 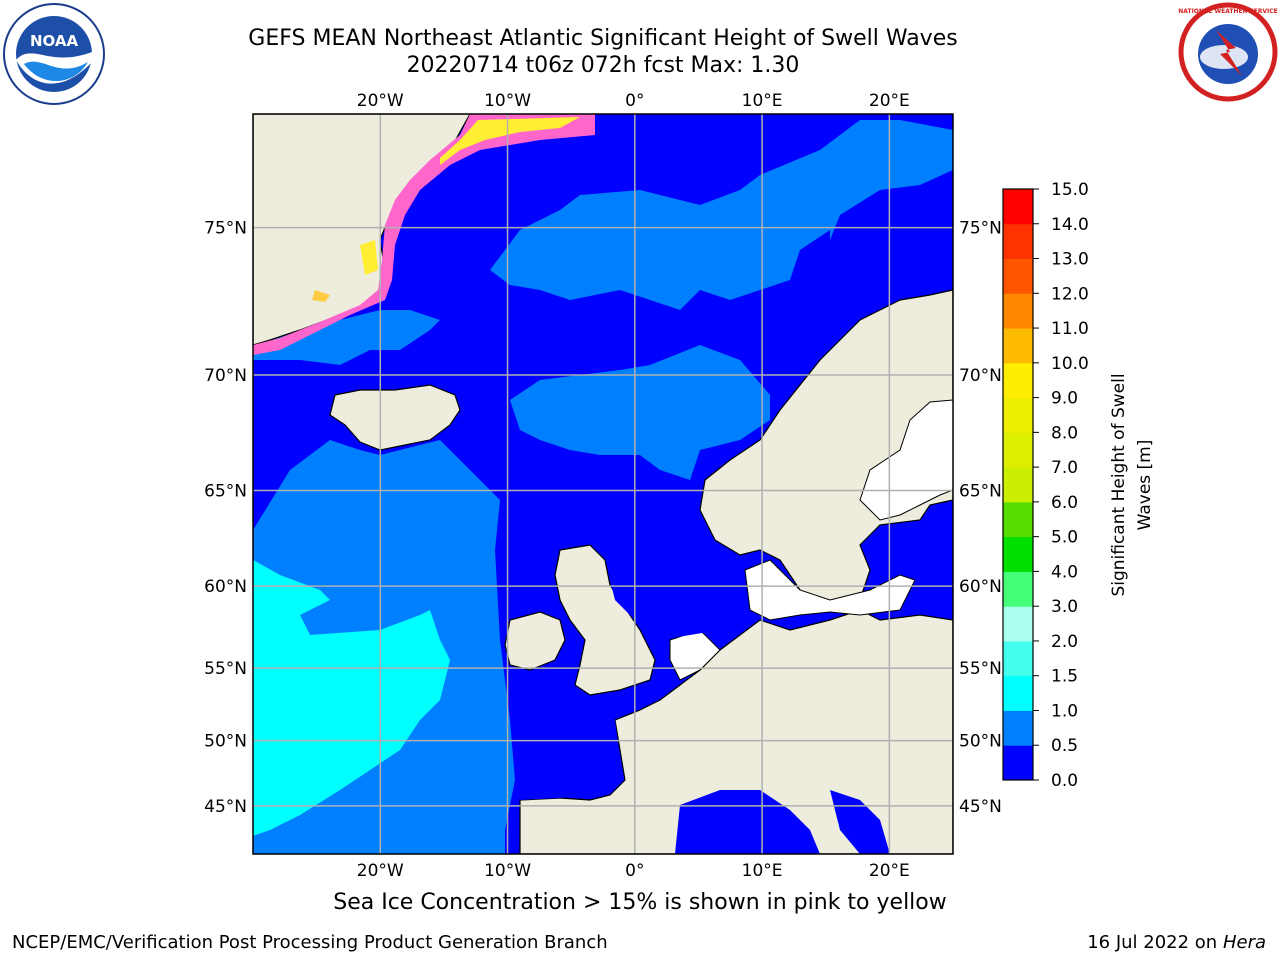 I want to click on lon-tick-label-bottom: 10°W, so click(x=507, y=871).